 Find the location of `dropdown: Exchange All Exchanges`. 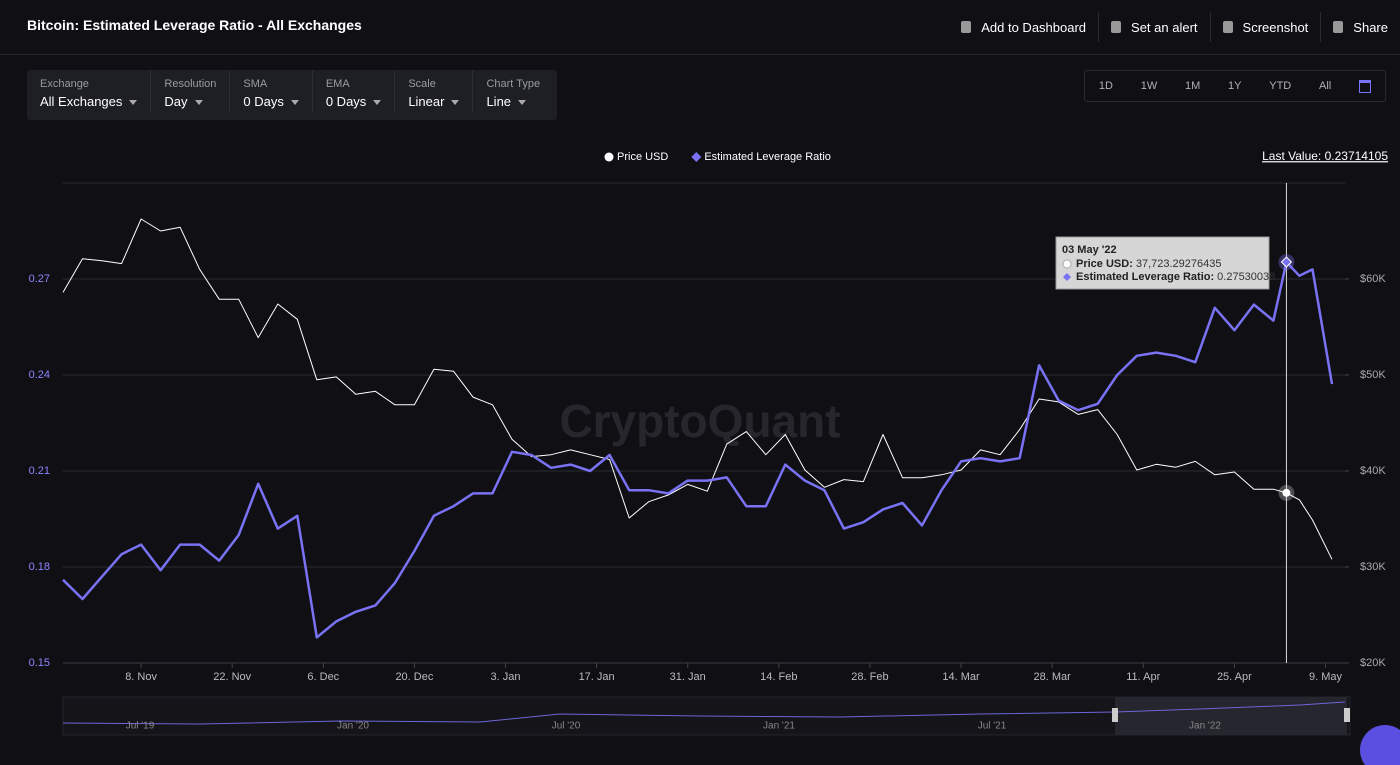

dropdown: Exchange All Exchanges is located at coordinates (89, 91).